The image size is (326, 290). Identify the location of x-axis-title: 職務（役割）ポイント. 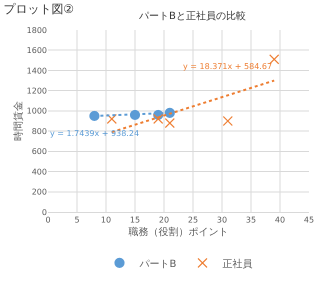
(178, 232).